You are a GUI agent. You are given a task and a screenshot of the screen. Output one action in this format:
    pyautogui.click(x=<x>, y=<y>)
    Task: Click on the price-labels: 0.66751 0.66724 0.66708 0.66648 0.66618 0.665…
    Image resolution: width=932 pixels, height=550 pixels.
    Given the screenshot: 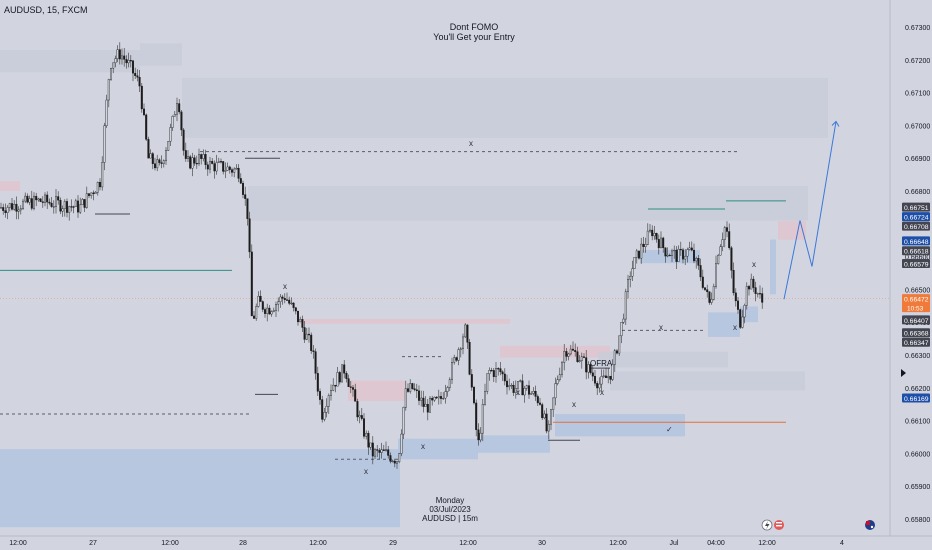 What is the action you would take?
    pyautogui.click(x=916, y=302)
    